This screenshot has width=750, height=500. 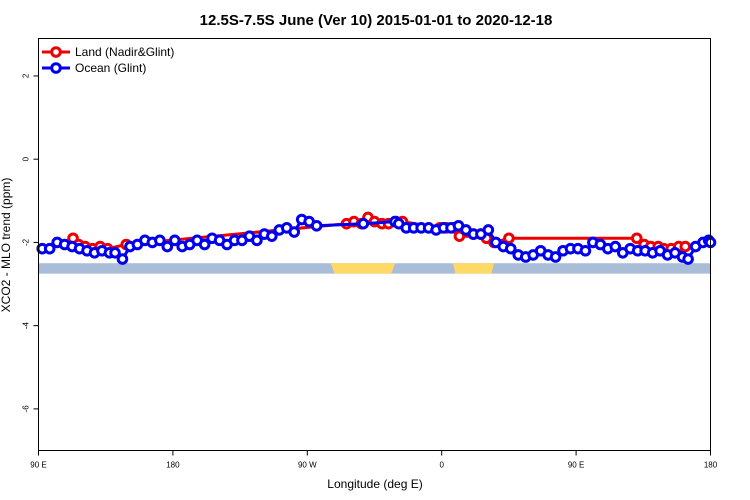 I want to click on legend-label-1: Ocean (Glint), so click(x=110, y=68).